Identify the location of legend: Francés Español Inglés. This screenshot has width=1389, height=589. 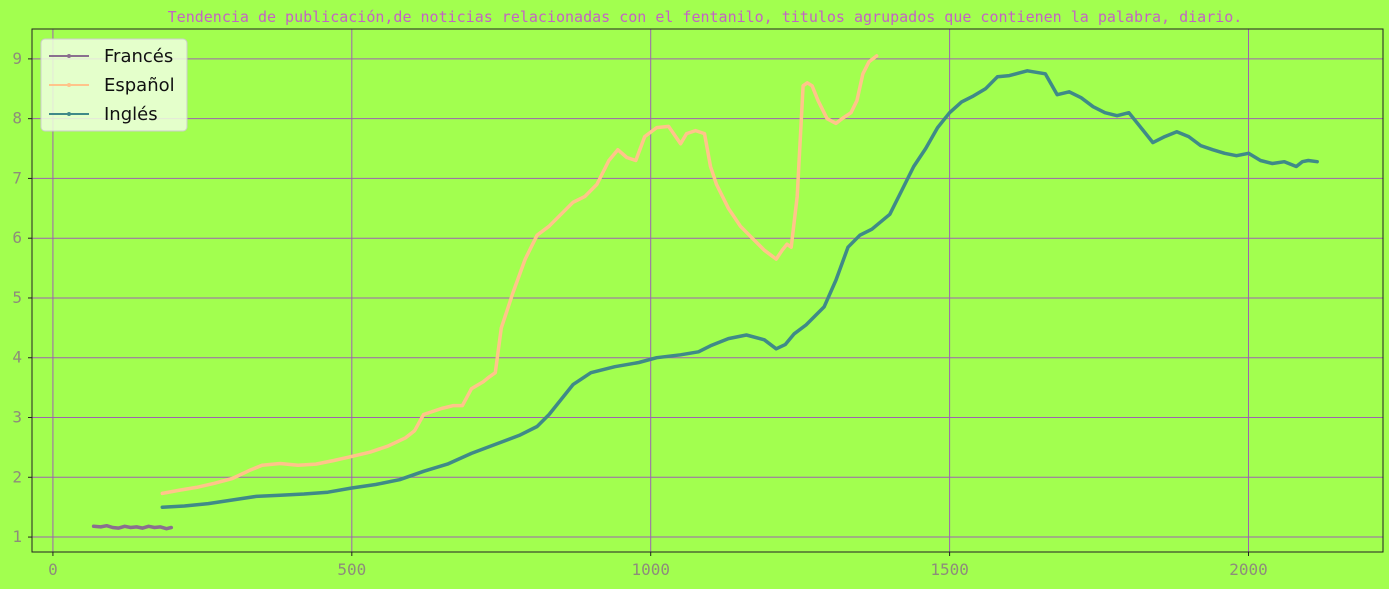
(114, 85).